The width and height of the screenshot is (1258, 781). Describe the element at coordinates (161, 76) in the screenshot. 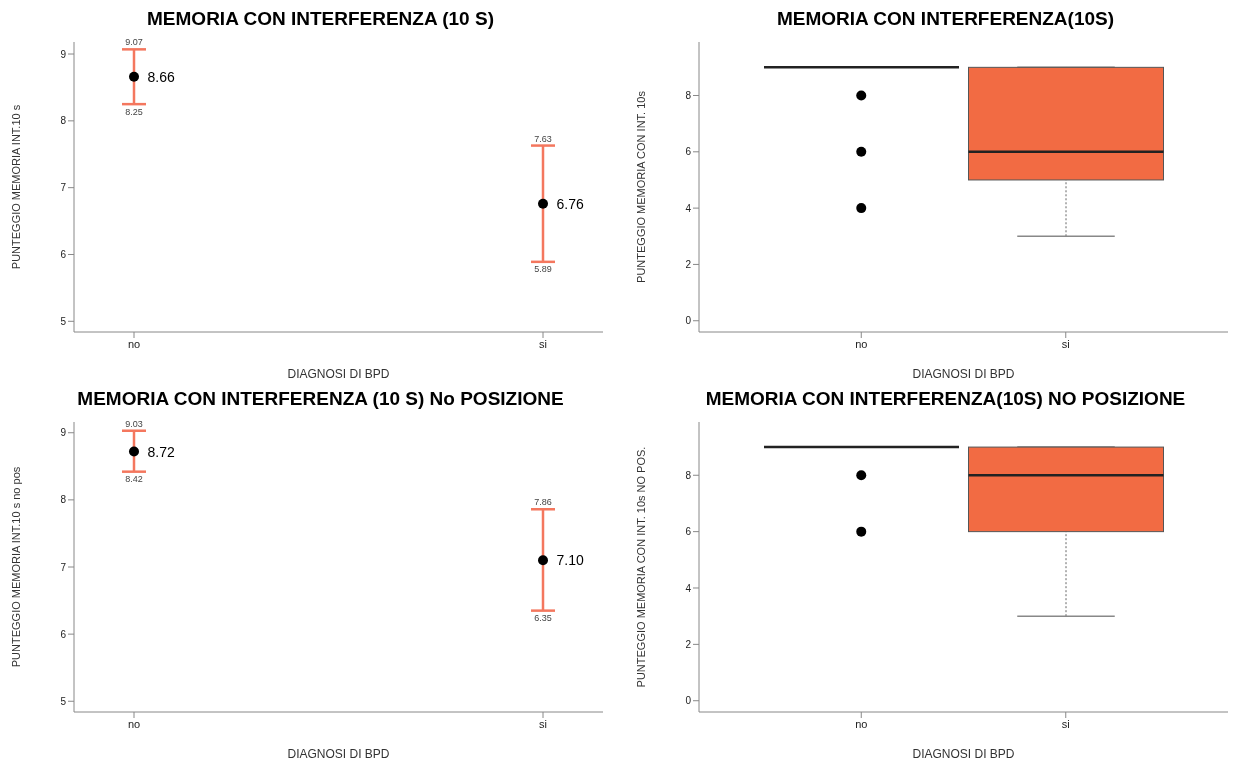

I see `data-label: 8.66` at that location.